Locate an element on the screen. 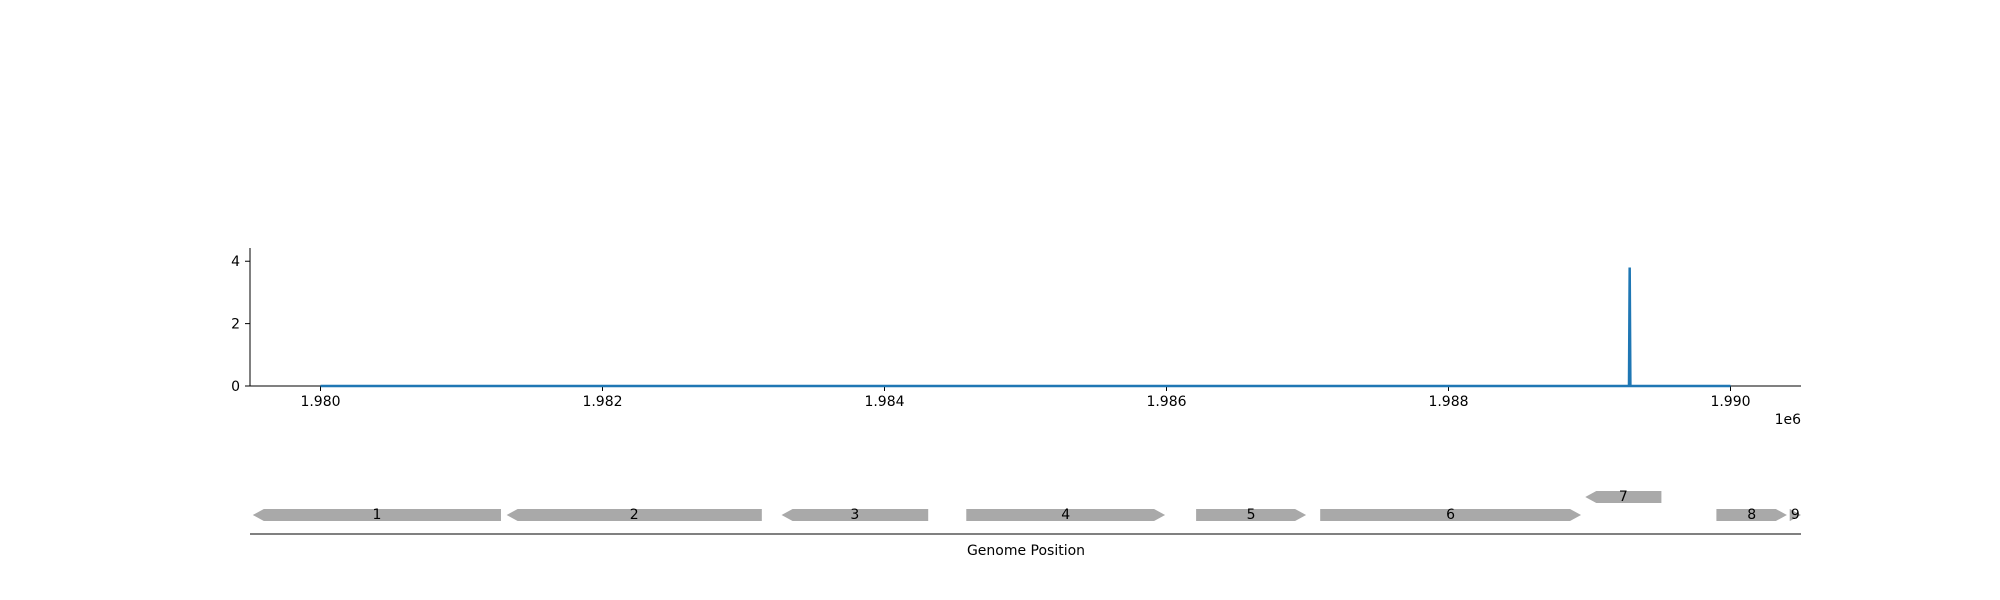  y-tick-label: 0 is located at coordinates (235, 387).